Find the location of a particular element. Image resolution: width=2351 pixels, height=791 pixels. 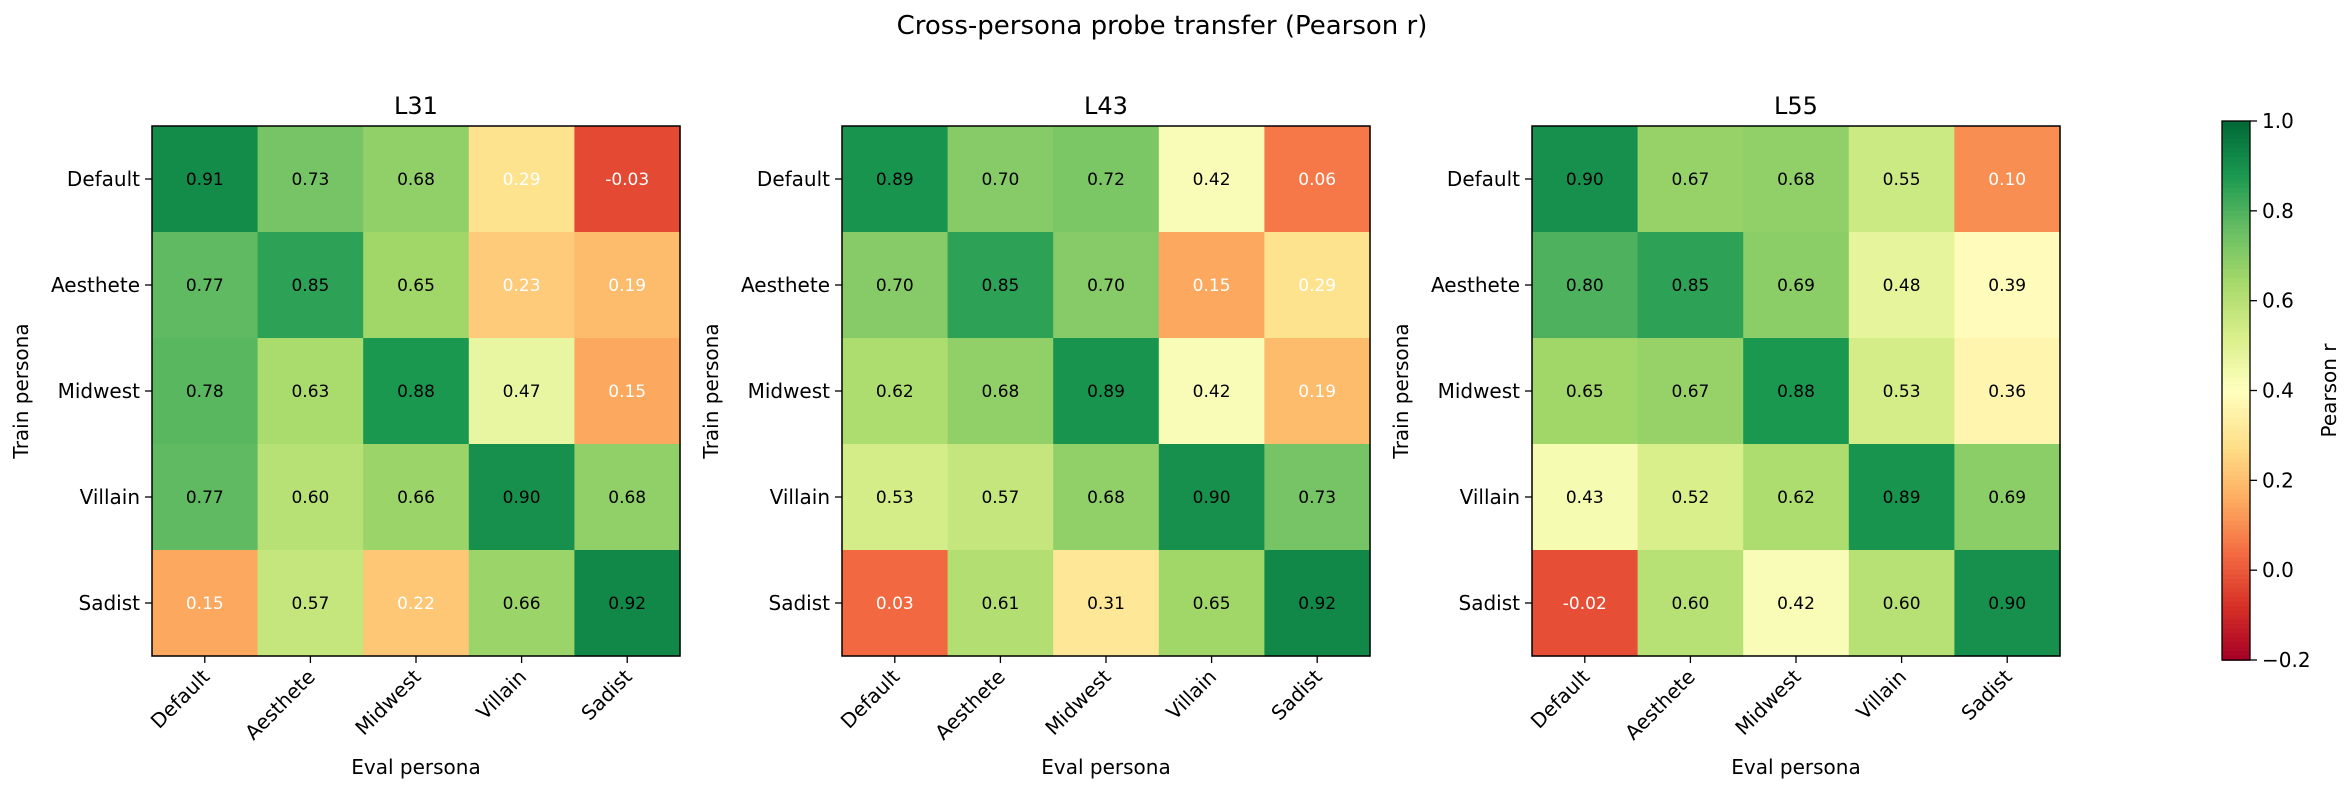

cell-value-label: -0.03 is located at coordinates (627, 180).